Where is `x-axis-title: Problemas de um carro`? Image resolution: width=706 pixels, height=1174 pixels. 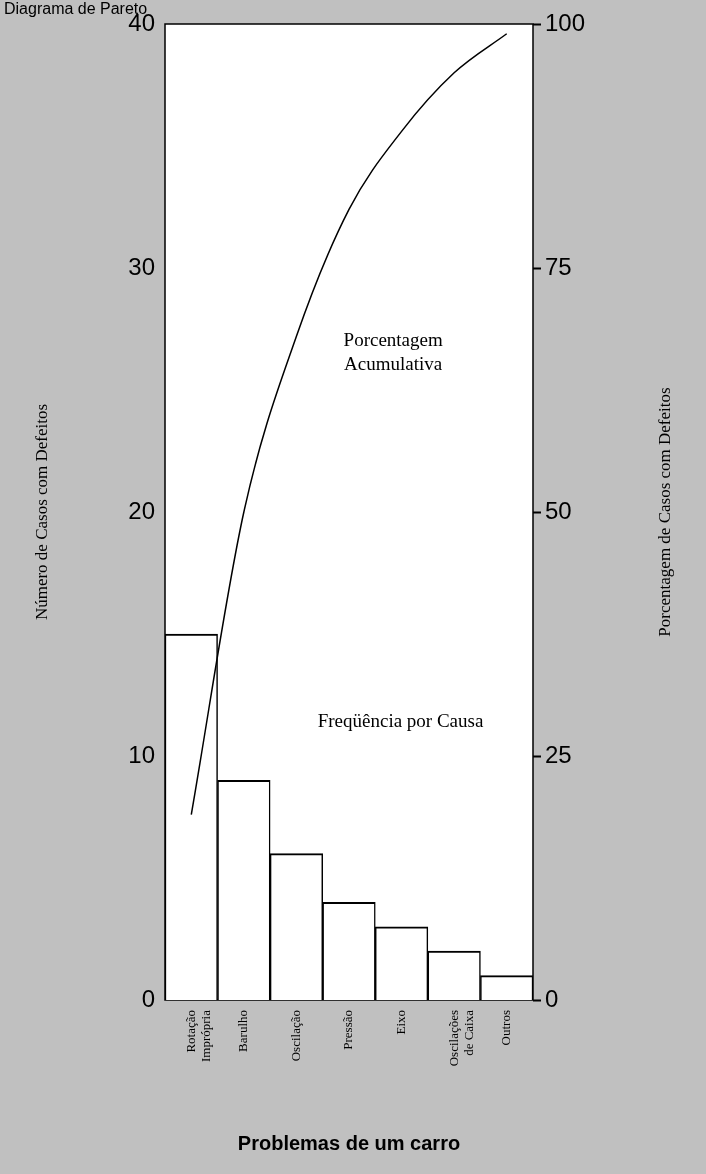 x-axis-title: Problemas de um carro is located at coordinates (349, 1142).